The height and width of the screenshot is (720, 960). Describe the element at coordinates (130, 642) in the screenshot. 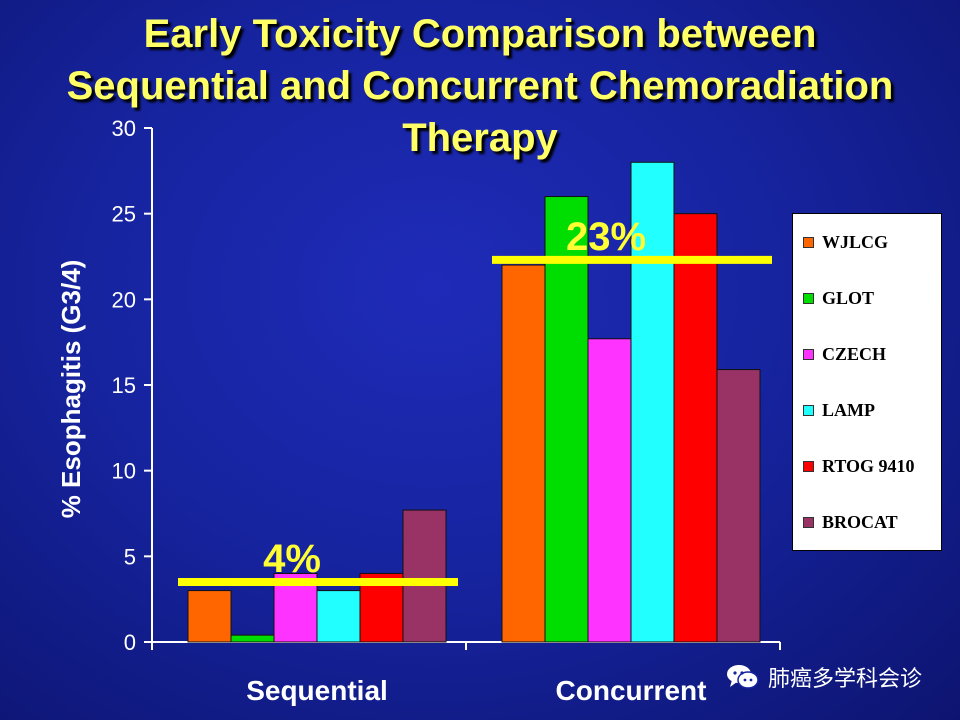

I see `y-tick-label: 0` at that location.